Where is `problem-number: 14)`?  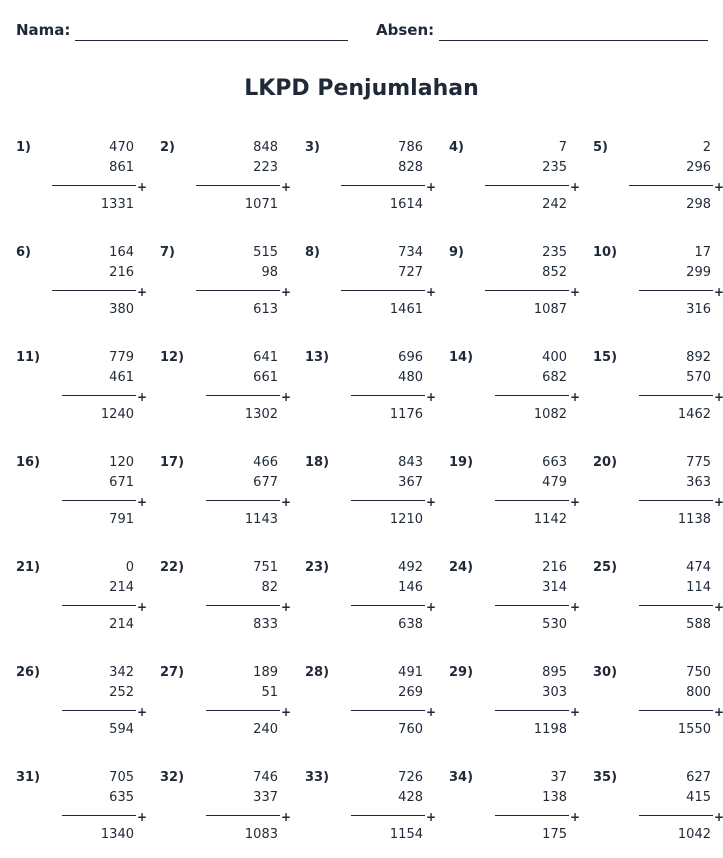
problem-number: 14) is located at coordinates (461, 357).